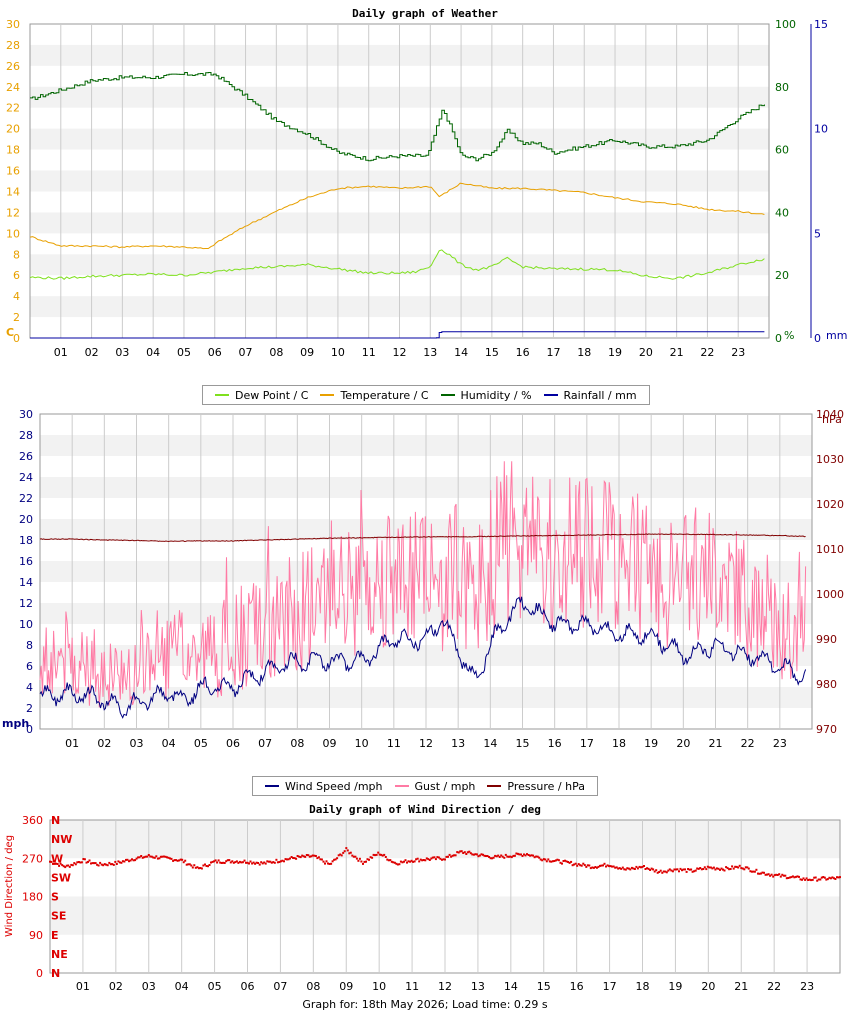 This screenshot has width=850, height=1017. Describe the element at coordinates (26, 456) in the screenshot. I see `wind-tick-label: 26` at that location.